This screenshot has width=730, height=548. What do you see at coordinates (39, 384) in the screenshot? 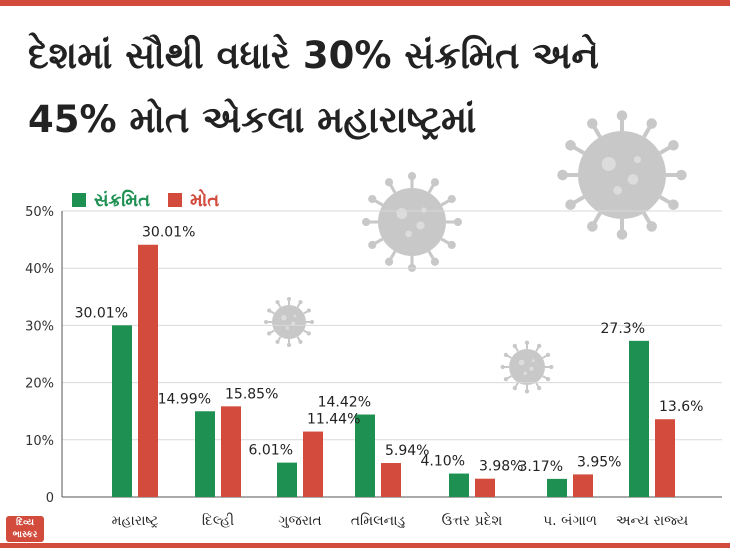
I see `y-tick-label: 20%` at bounding box center [39, 384].